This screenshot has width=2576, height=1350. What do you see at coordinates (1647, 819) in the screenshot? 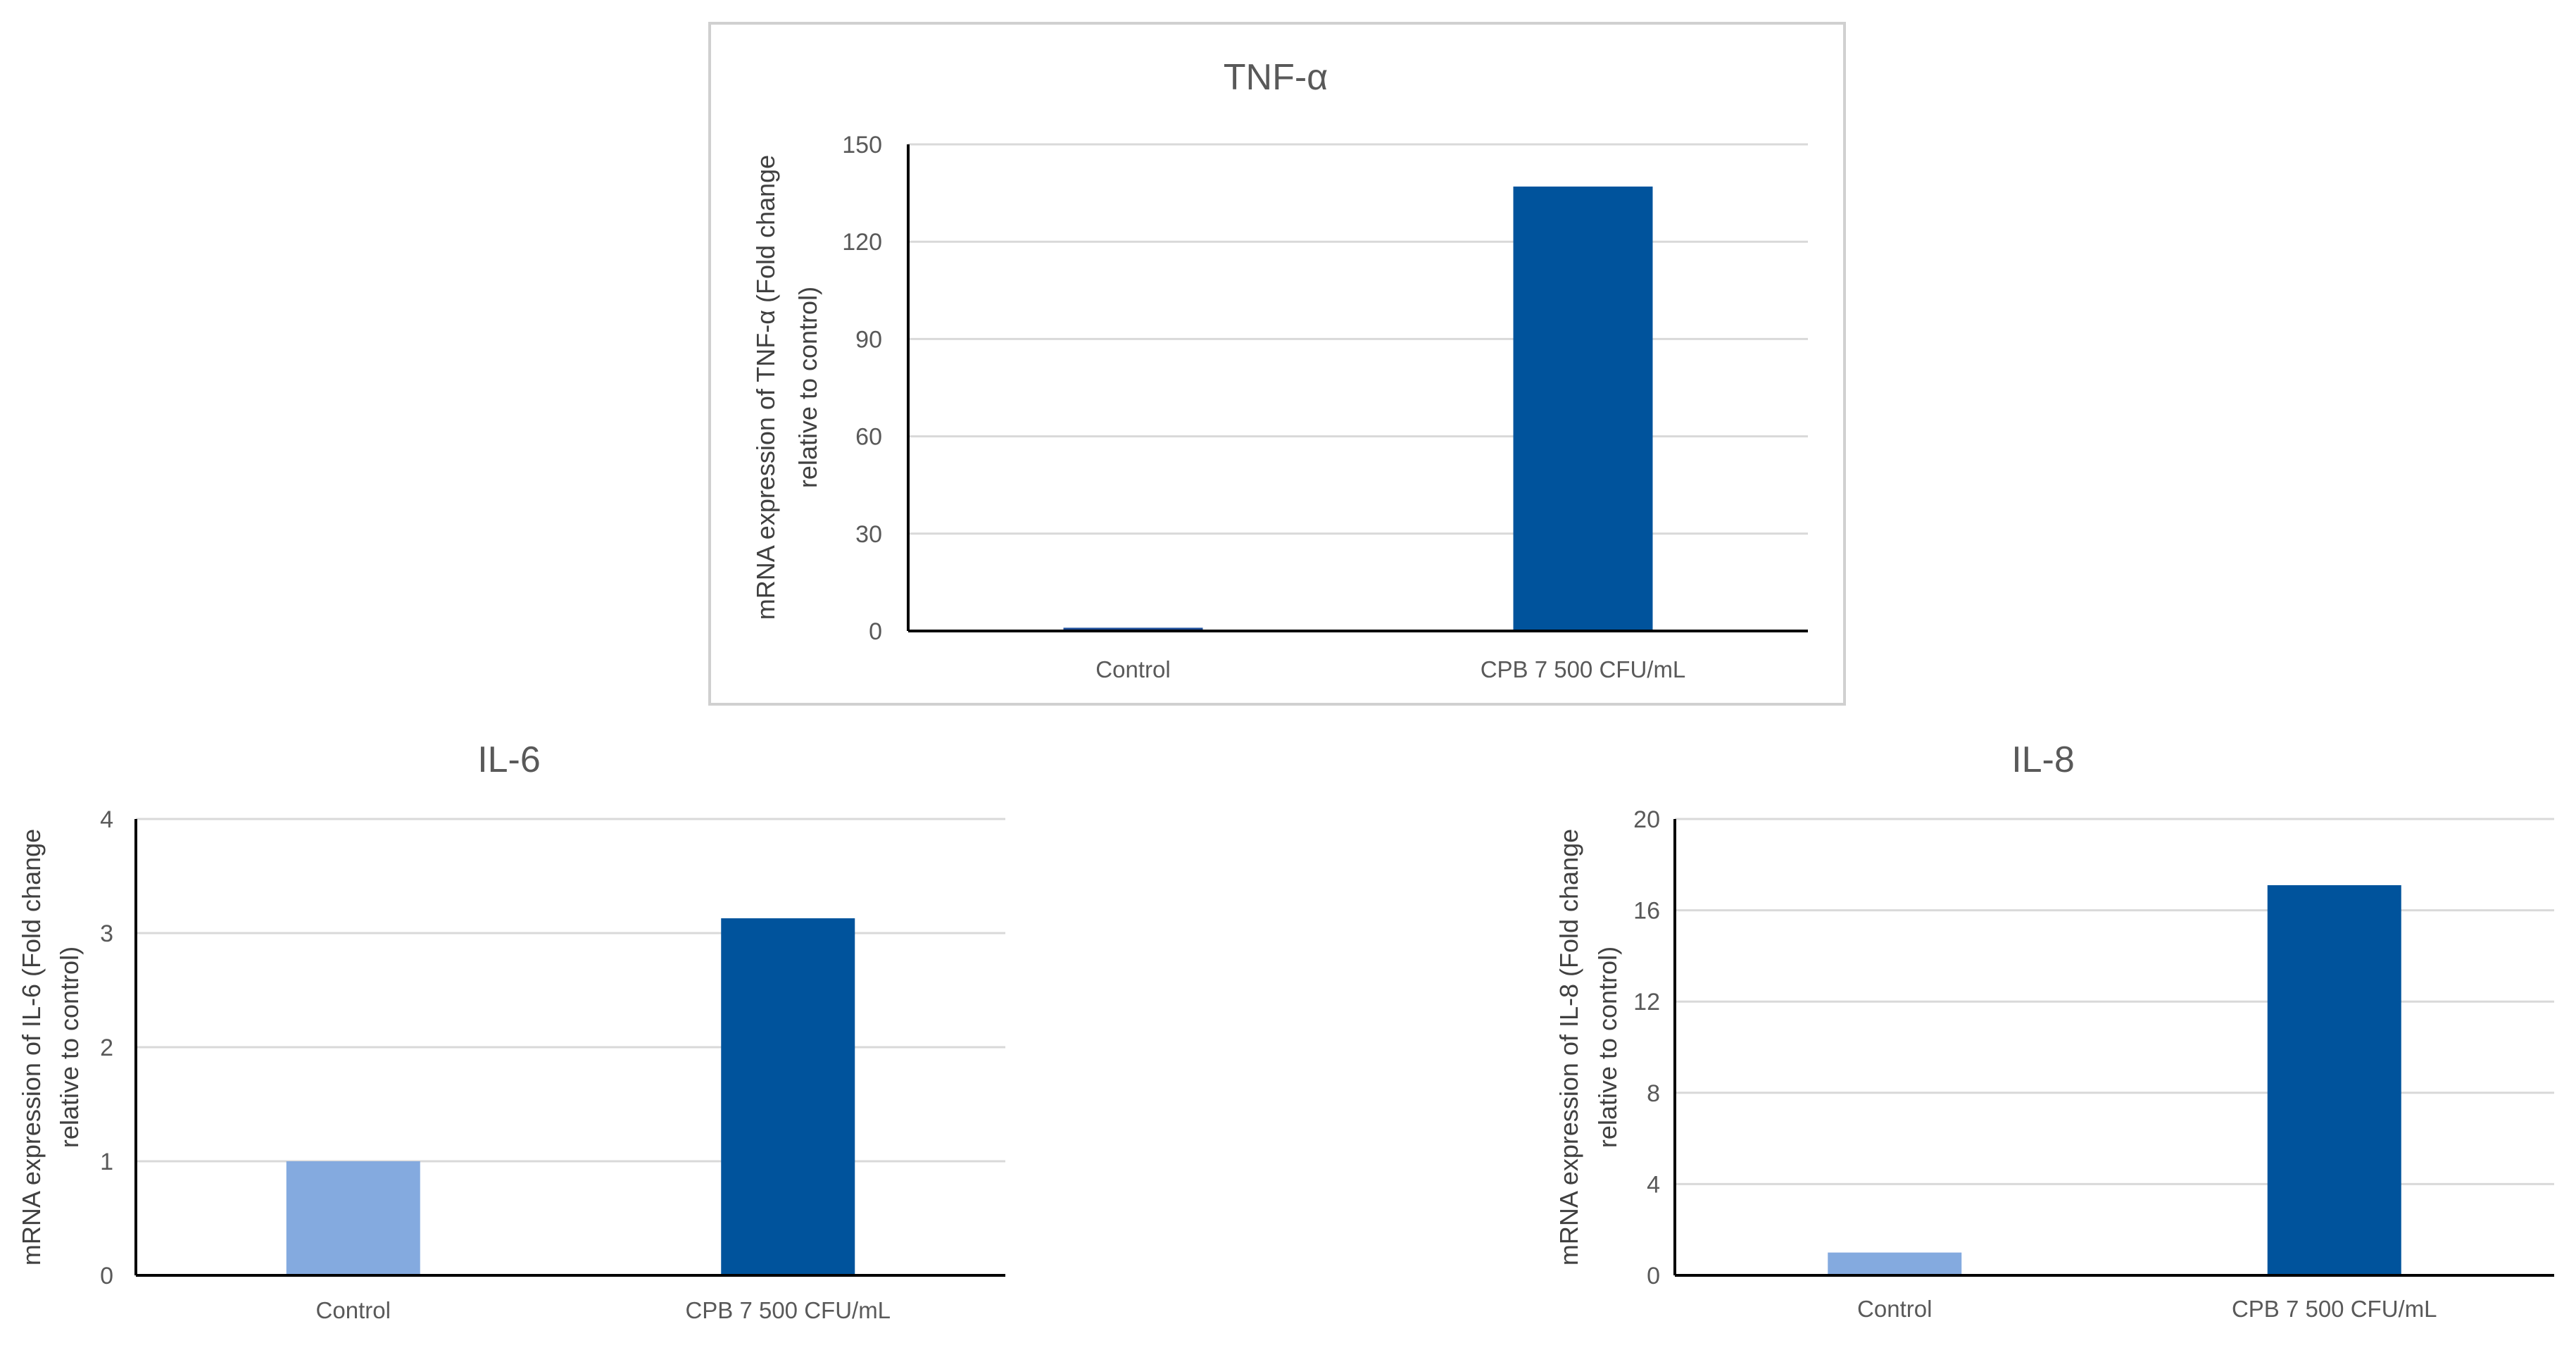
I see `y-tick-label: 20` at bounding box center [1647, 819].